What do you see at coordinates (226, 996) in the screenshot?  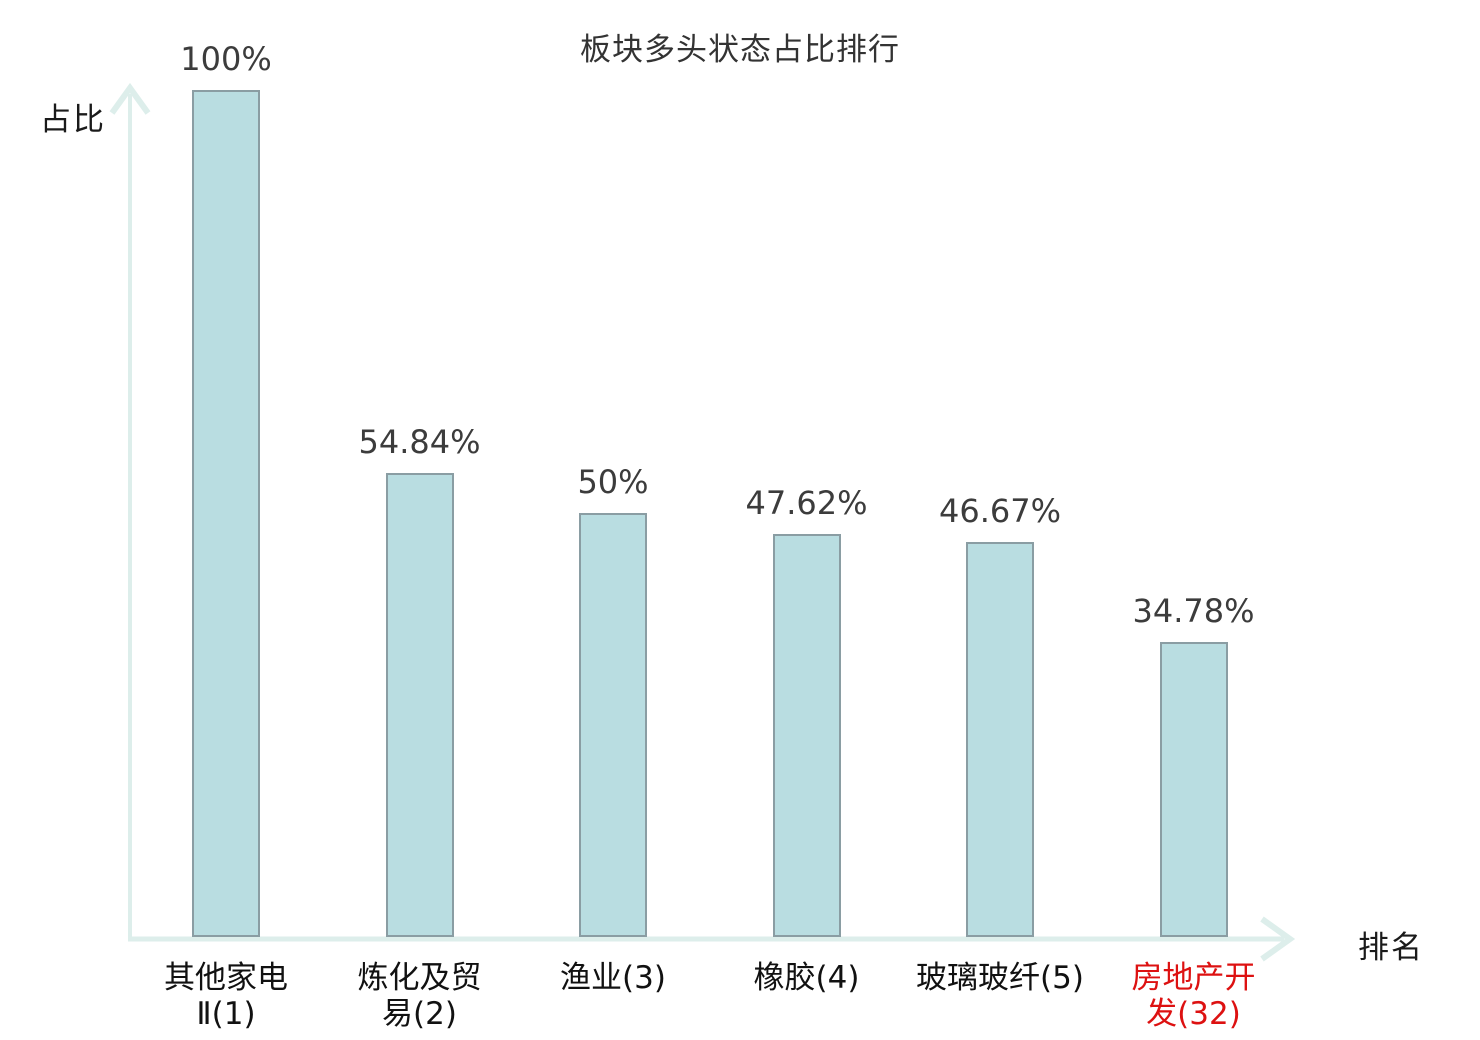 I see `bar-category-label: 其他家电 Ⅱ(1)` at bounding box center [226, 996].